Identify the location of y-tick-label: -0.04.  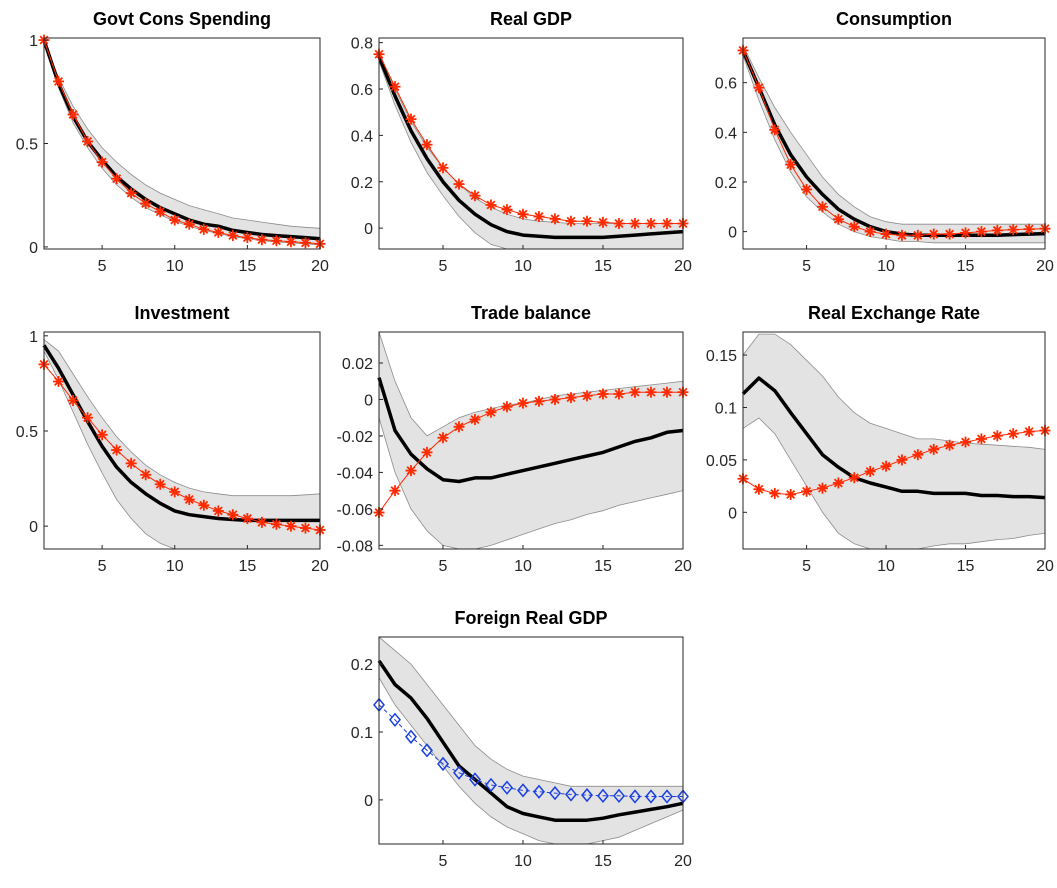
(355, 473).